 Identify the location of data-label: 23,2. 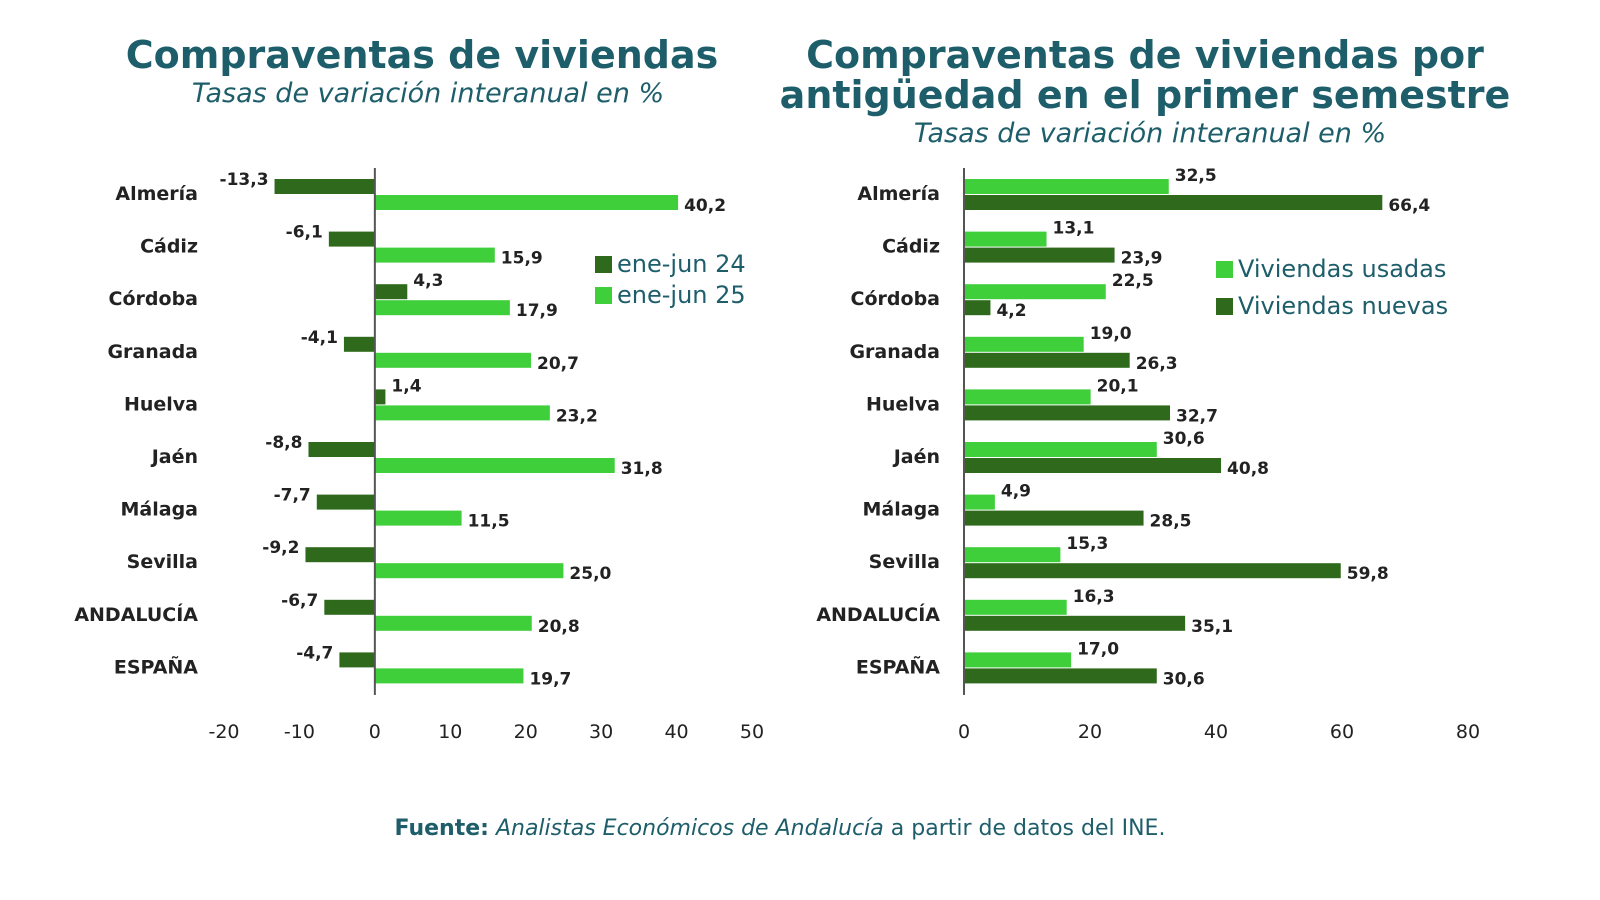
(577, 416).